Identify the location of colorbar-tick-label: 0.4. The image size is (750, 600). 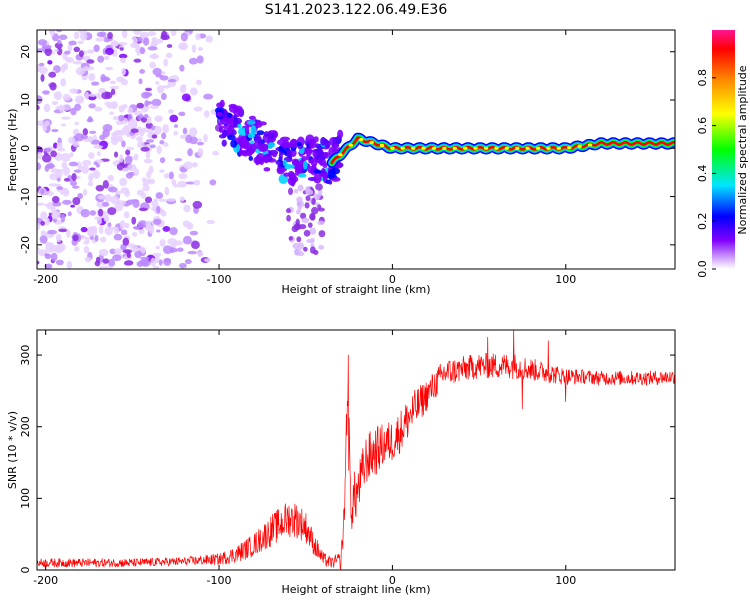
(702, 174).